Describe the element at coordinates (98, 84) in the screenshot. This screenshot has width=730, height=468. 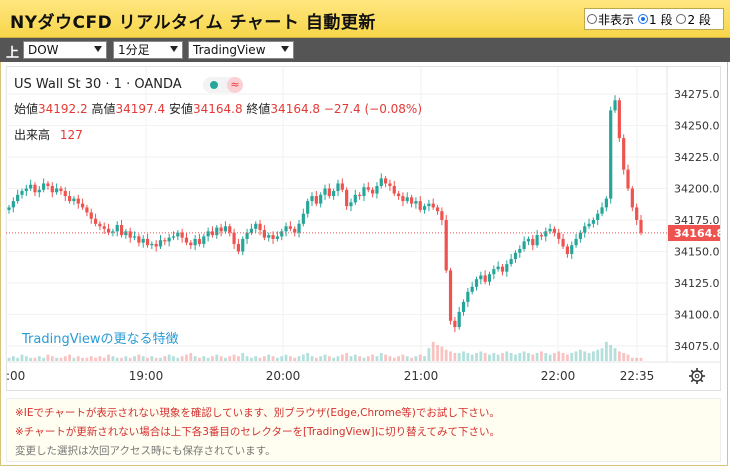
I see `symbol-title: US Wall St 30 · 1 · OANDA` at that location.